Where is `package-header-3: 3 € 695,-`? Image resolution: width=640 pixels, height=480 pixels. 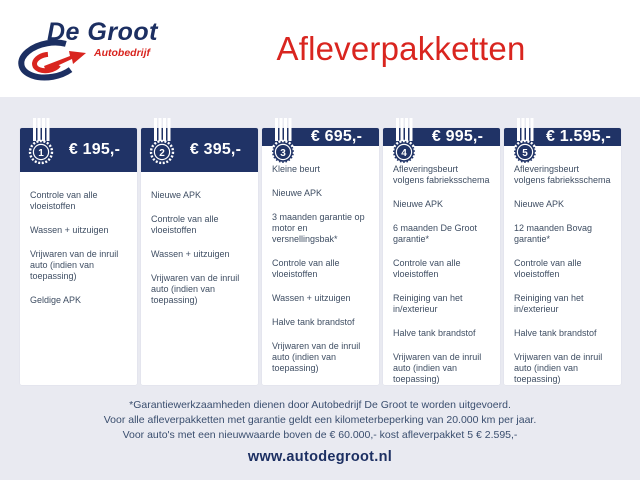 package-header-3: 3 € 695,- is located at coordinates (320, 141).